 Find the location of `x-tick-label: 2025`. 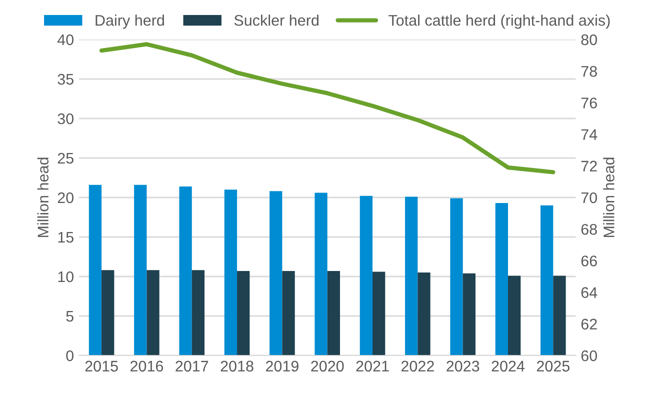

x-tick-label: 2025 is located at coordinates (553, 366).